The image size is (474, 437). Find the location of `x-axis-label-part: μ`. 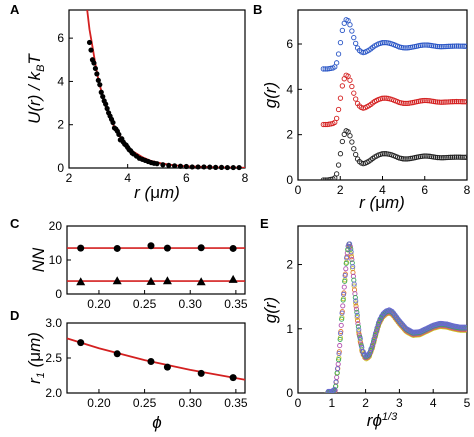

x-axis-label-part: μ is located at coordinates (380, 202).